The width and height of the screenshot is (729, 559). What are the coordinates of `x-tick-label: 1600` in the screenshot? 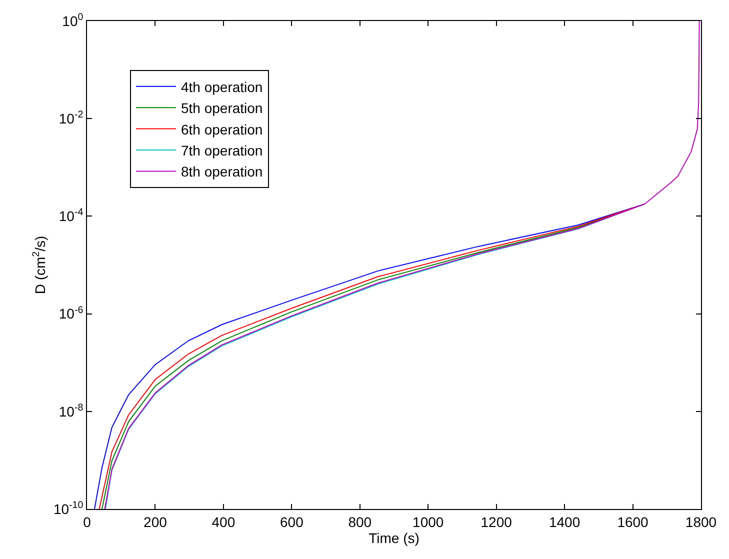 It's located at (633, 522).